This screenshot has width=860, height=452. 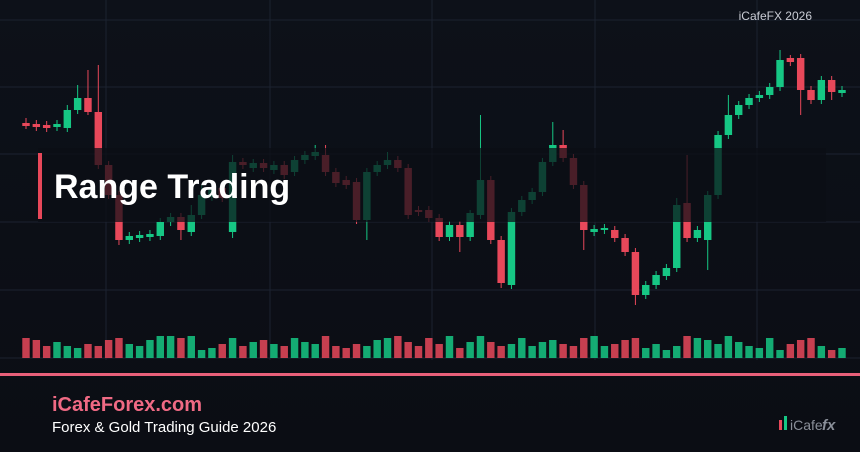 I want to click on title-accent, so click(x=40, y=186).